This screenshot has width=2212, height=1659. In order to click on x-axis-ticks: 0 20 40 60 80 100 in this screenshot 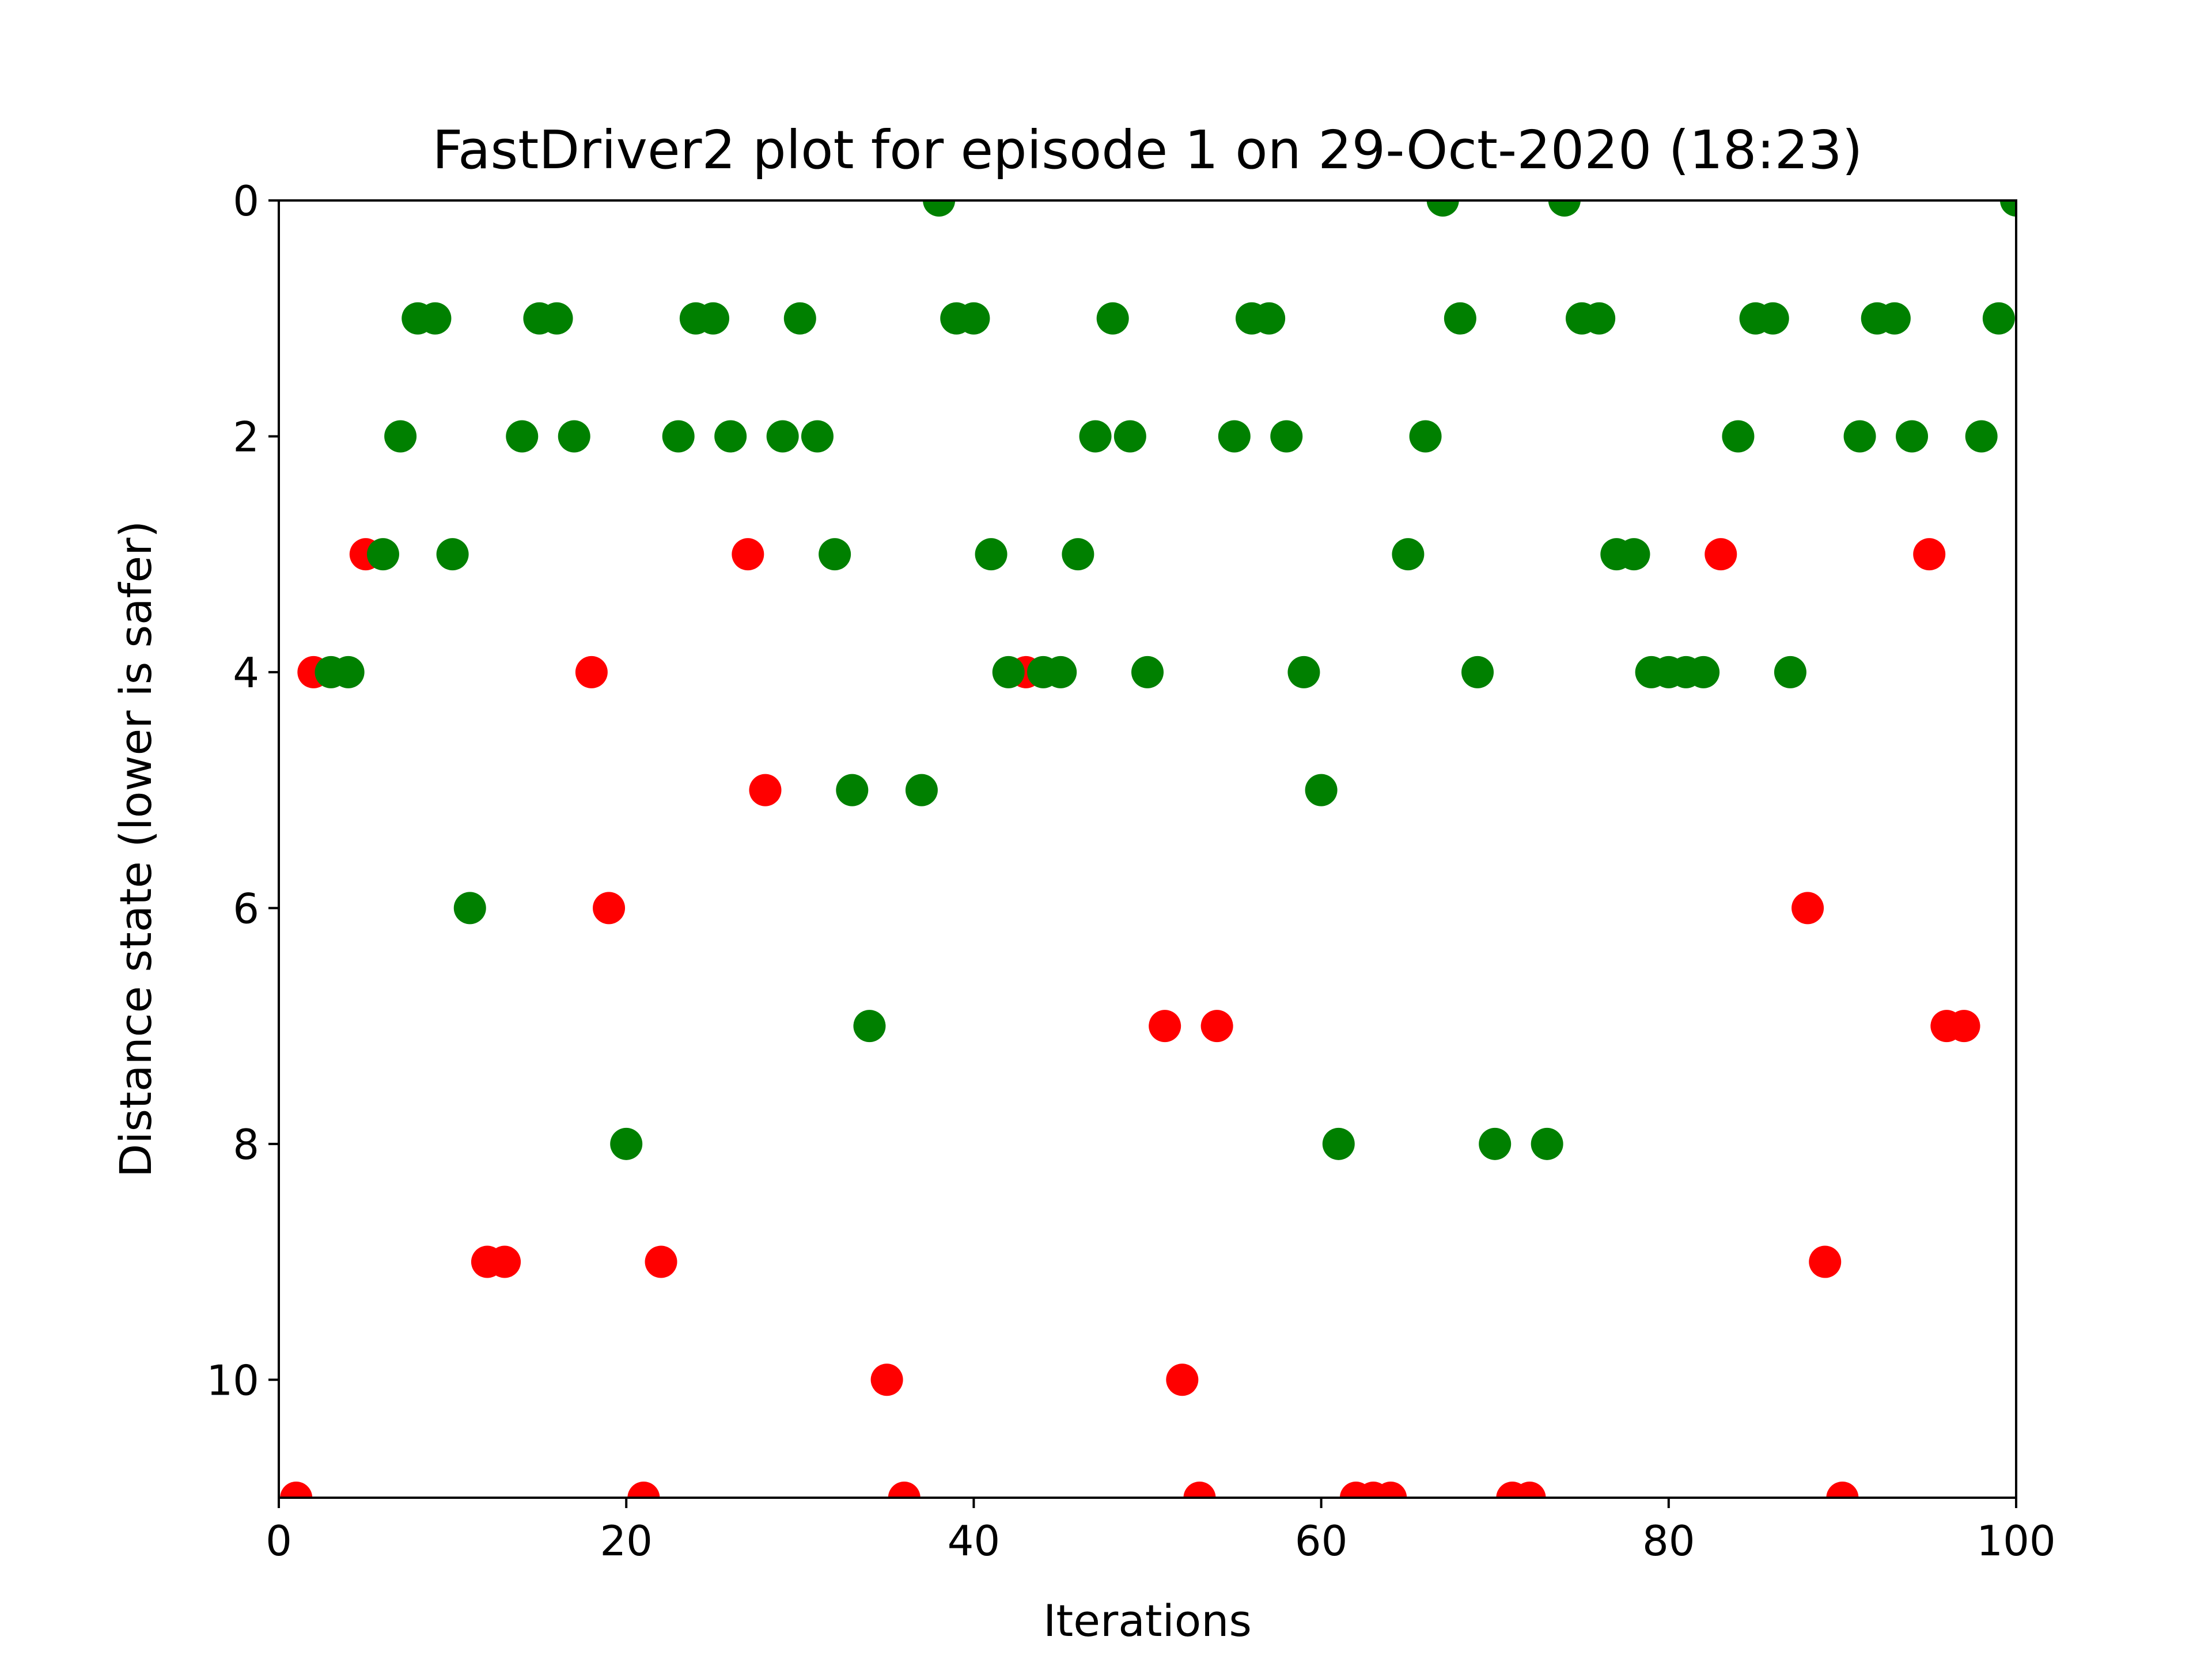, I will do `click(1161, 1531)`.